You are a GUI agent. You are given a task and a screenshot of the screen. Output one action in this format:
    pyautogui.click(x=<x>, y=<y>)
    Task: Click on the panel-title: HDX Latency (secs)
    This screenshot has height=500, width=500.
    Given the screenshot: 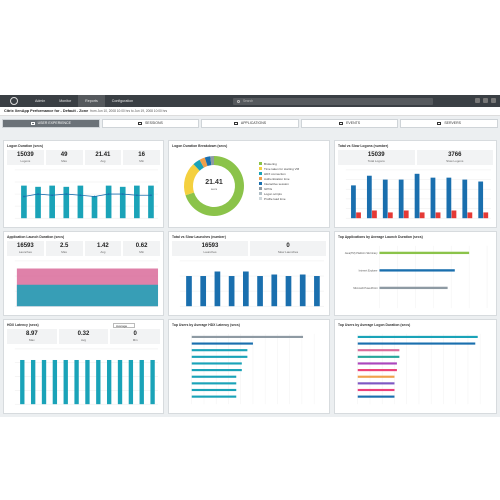 What is the action you would take?
    pyautogui.click(x=23, y=325)
    